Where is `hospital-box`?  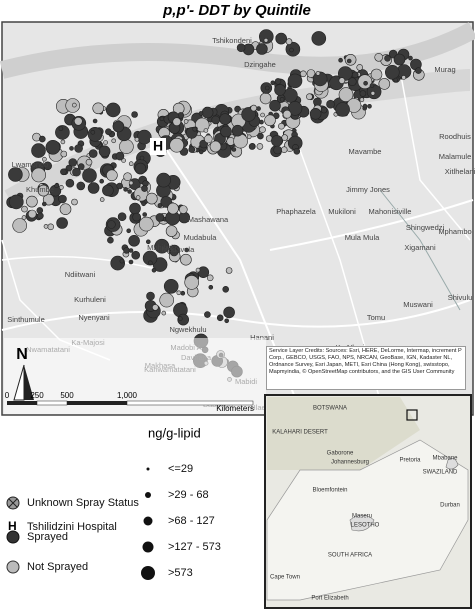
hospital-box is located at coordinates (158, 146).